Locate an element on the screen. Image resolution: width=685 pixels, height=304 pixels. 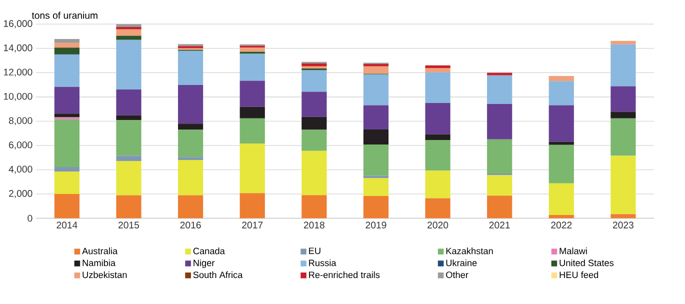
x-tick-label: 2020 is located at coordinates (438, 225).